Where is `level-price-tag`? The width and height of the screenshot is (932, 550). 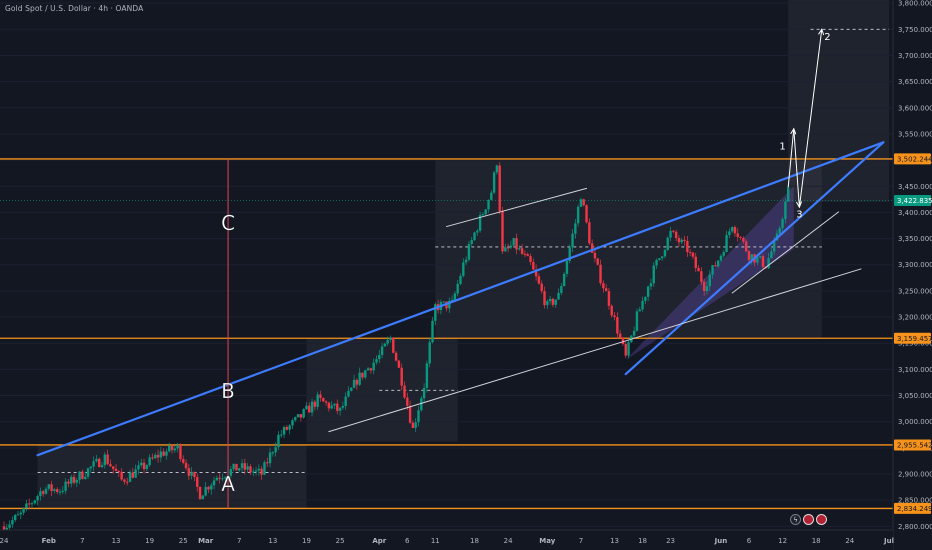
level-price-tag is located at coordinates (912, 508).